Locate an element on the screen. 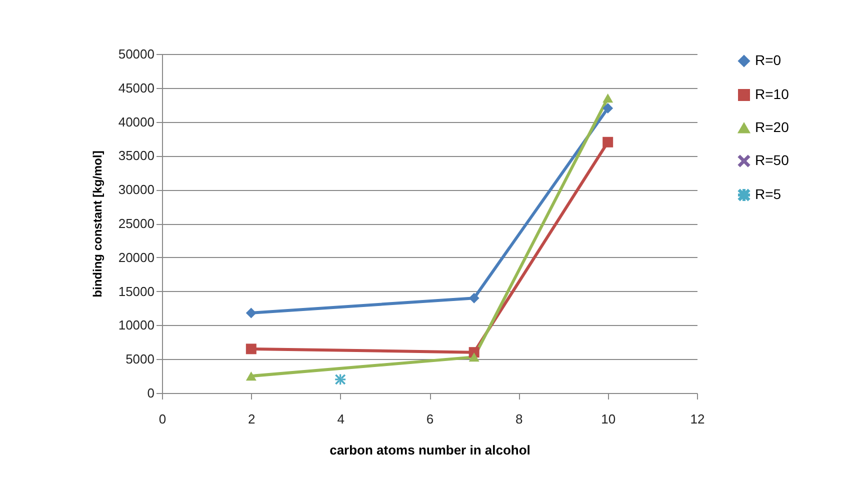 The width and height of the screenshot is (862, 497). y-tick-label: 45000 is located at coordinates (136, 88).